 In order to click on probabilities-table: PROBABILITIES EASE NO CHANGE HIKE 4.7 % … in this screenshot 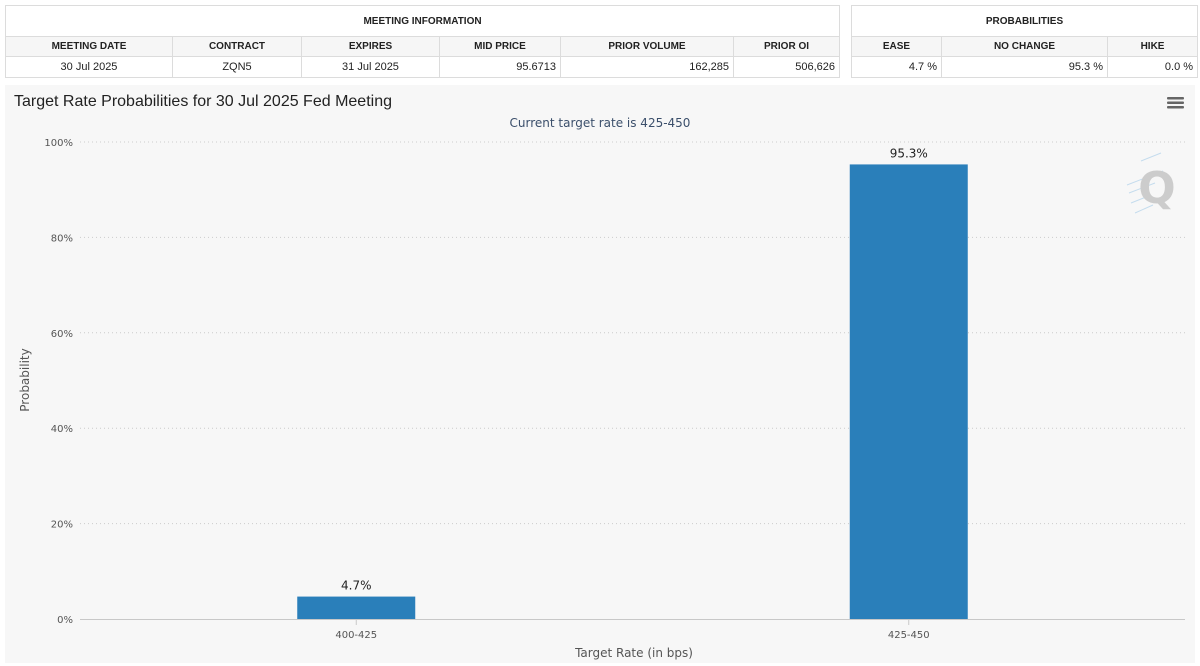, I will do `click(1024, 41)`.